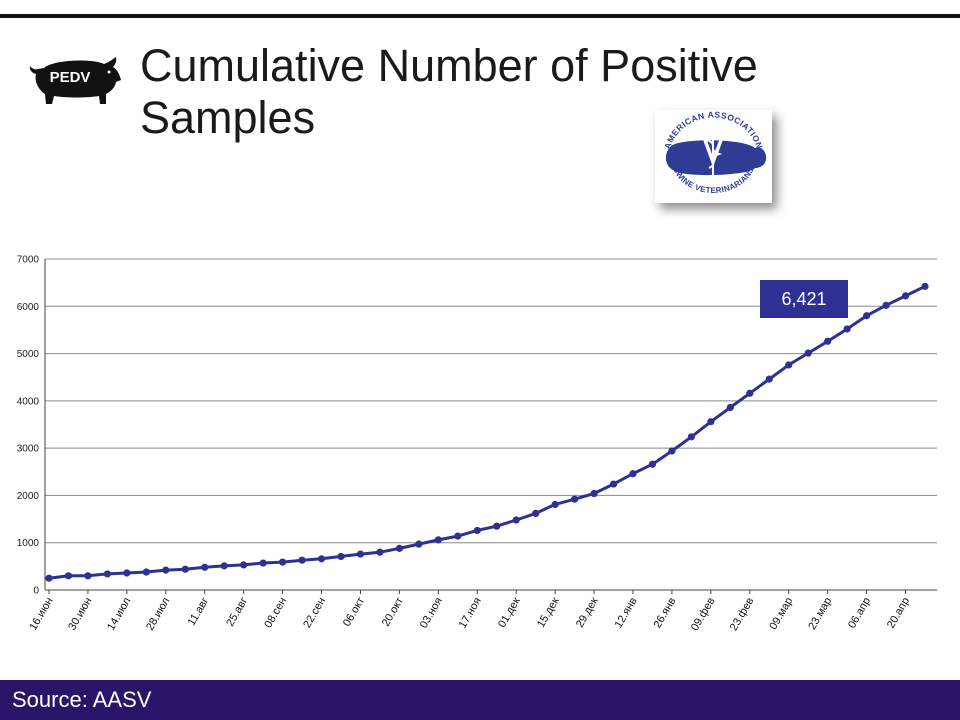 The height and width of the screenshot is (720, 960). What do you see at coordinates (449, 91) in the screenshot?
I see `slide-title: Cumulative Number of Positive Samples` at bounding box center [449, 91].